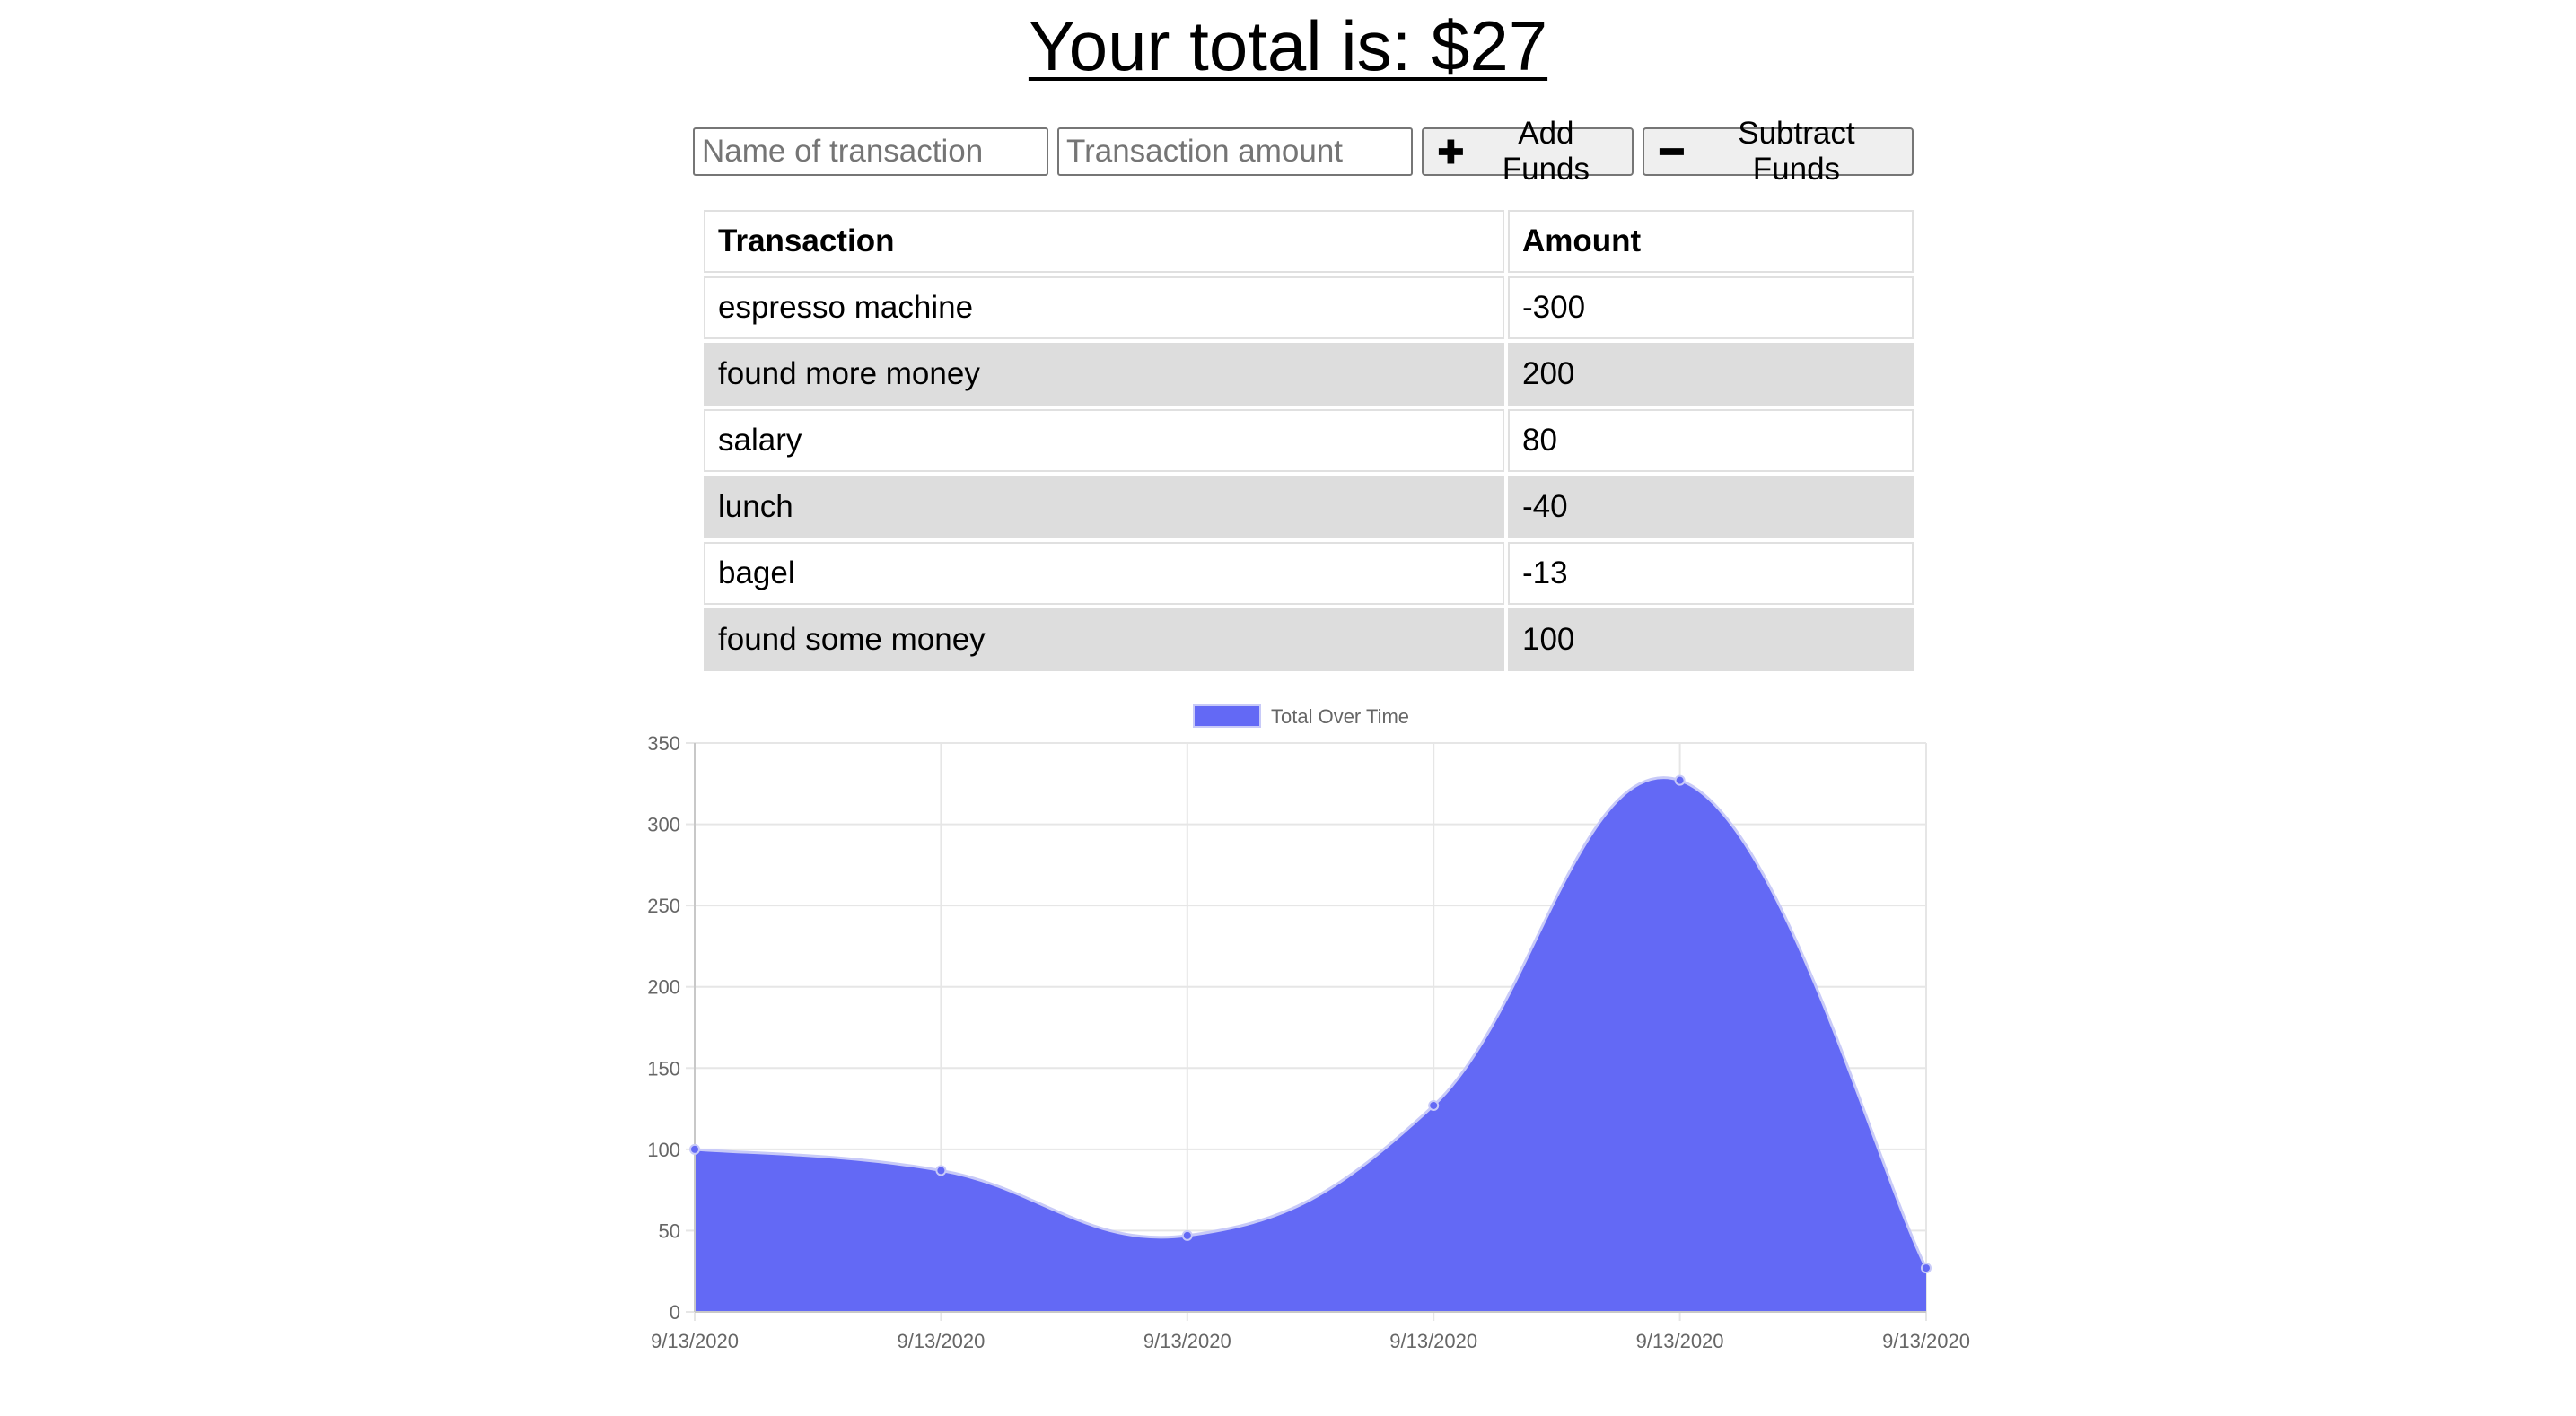  I want to click on subtract-funds-button: Subtract Funds, so click(1778, 151).